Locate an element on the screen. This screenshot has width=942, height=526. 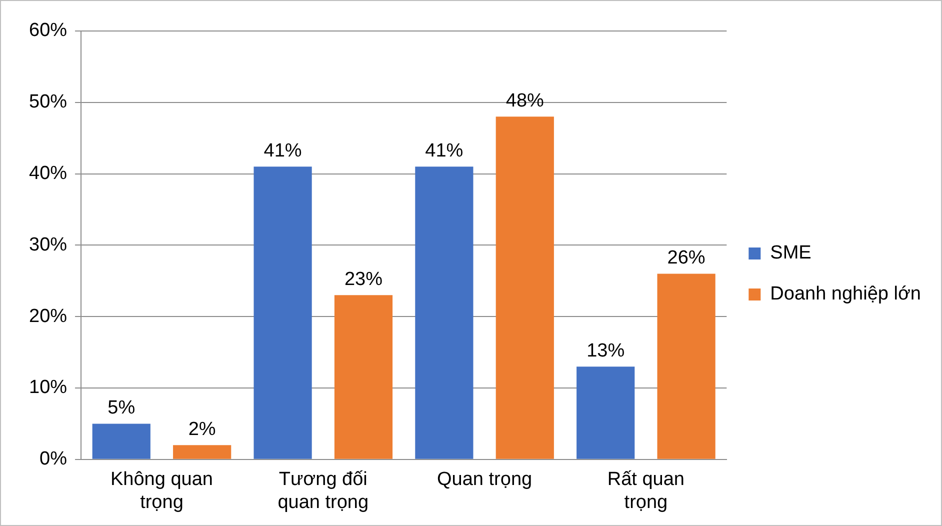
data-label: 26% is located at coordinates (686, 257).